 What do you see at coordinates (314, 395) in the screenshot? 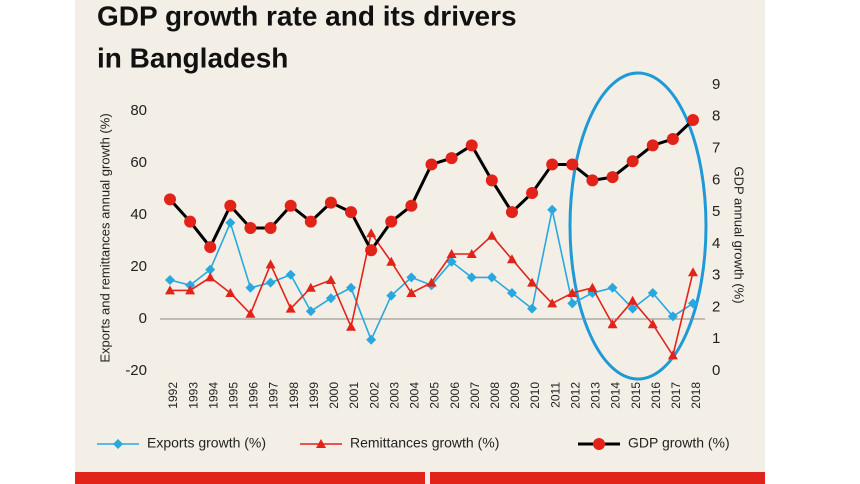
I see `x-tick-label: 1999` at bounding box center [314, 395].